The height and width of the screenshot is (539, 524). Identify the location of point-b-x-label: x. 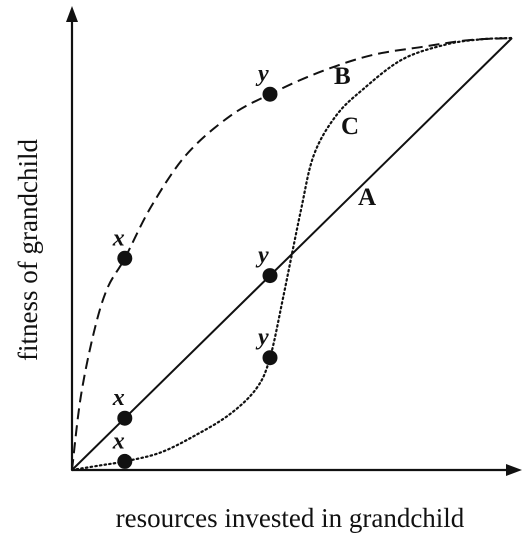
(118, 238).